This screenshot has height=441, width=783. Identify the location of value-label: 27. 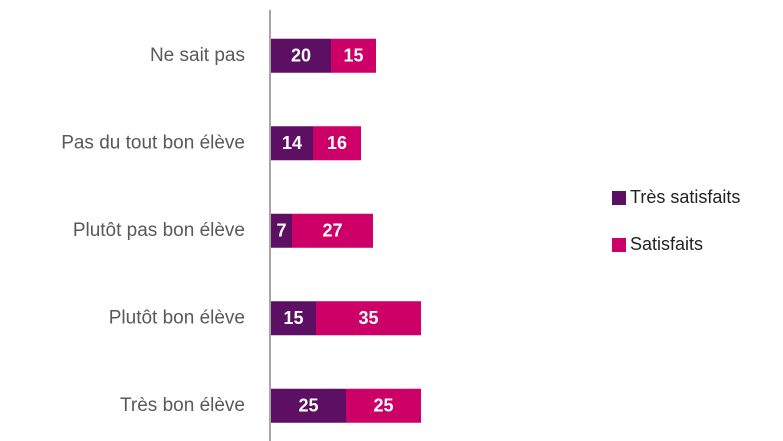
(332, 231).